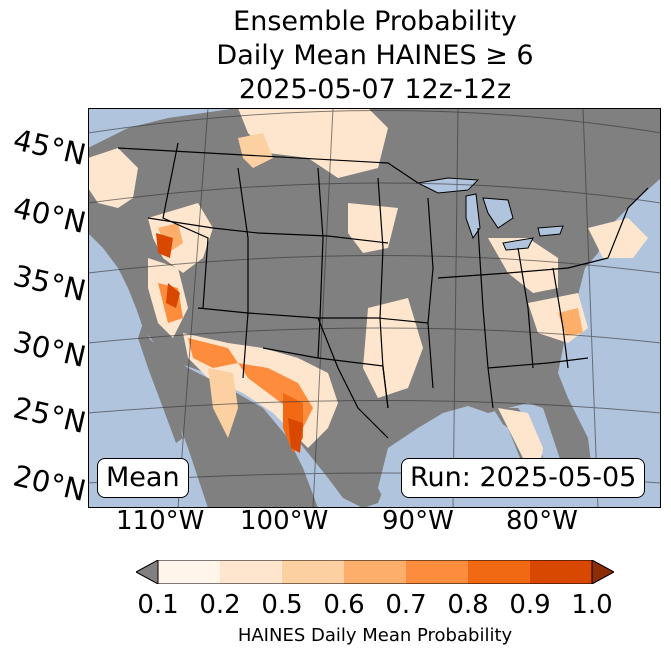  Describe the element at coordinates (375, 635) in the screenshot. I see `colorbar-label: HAINES Daily Mean Probability` at that location.